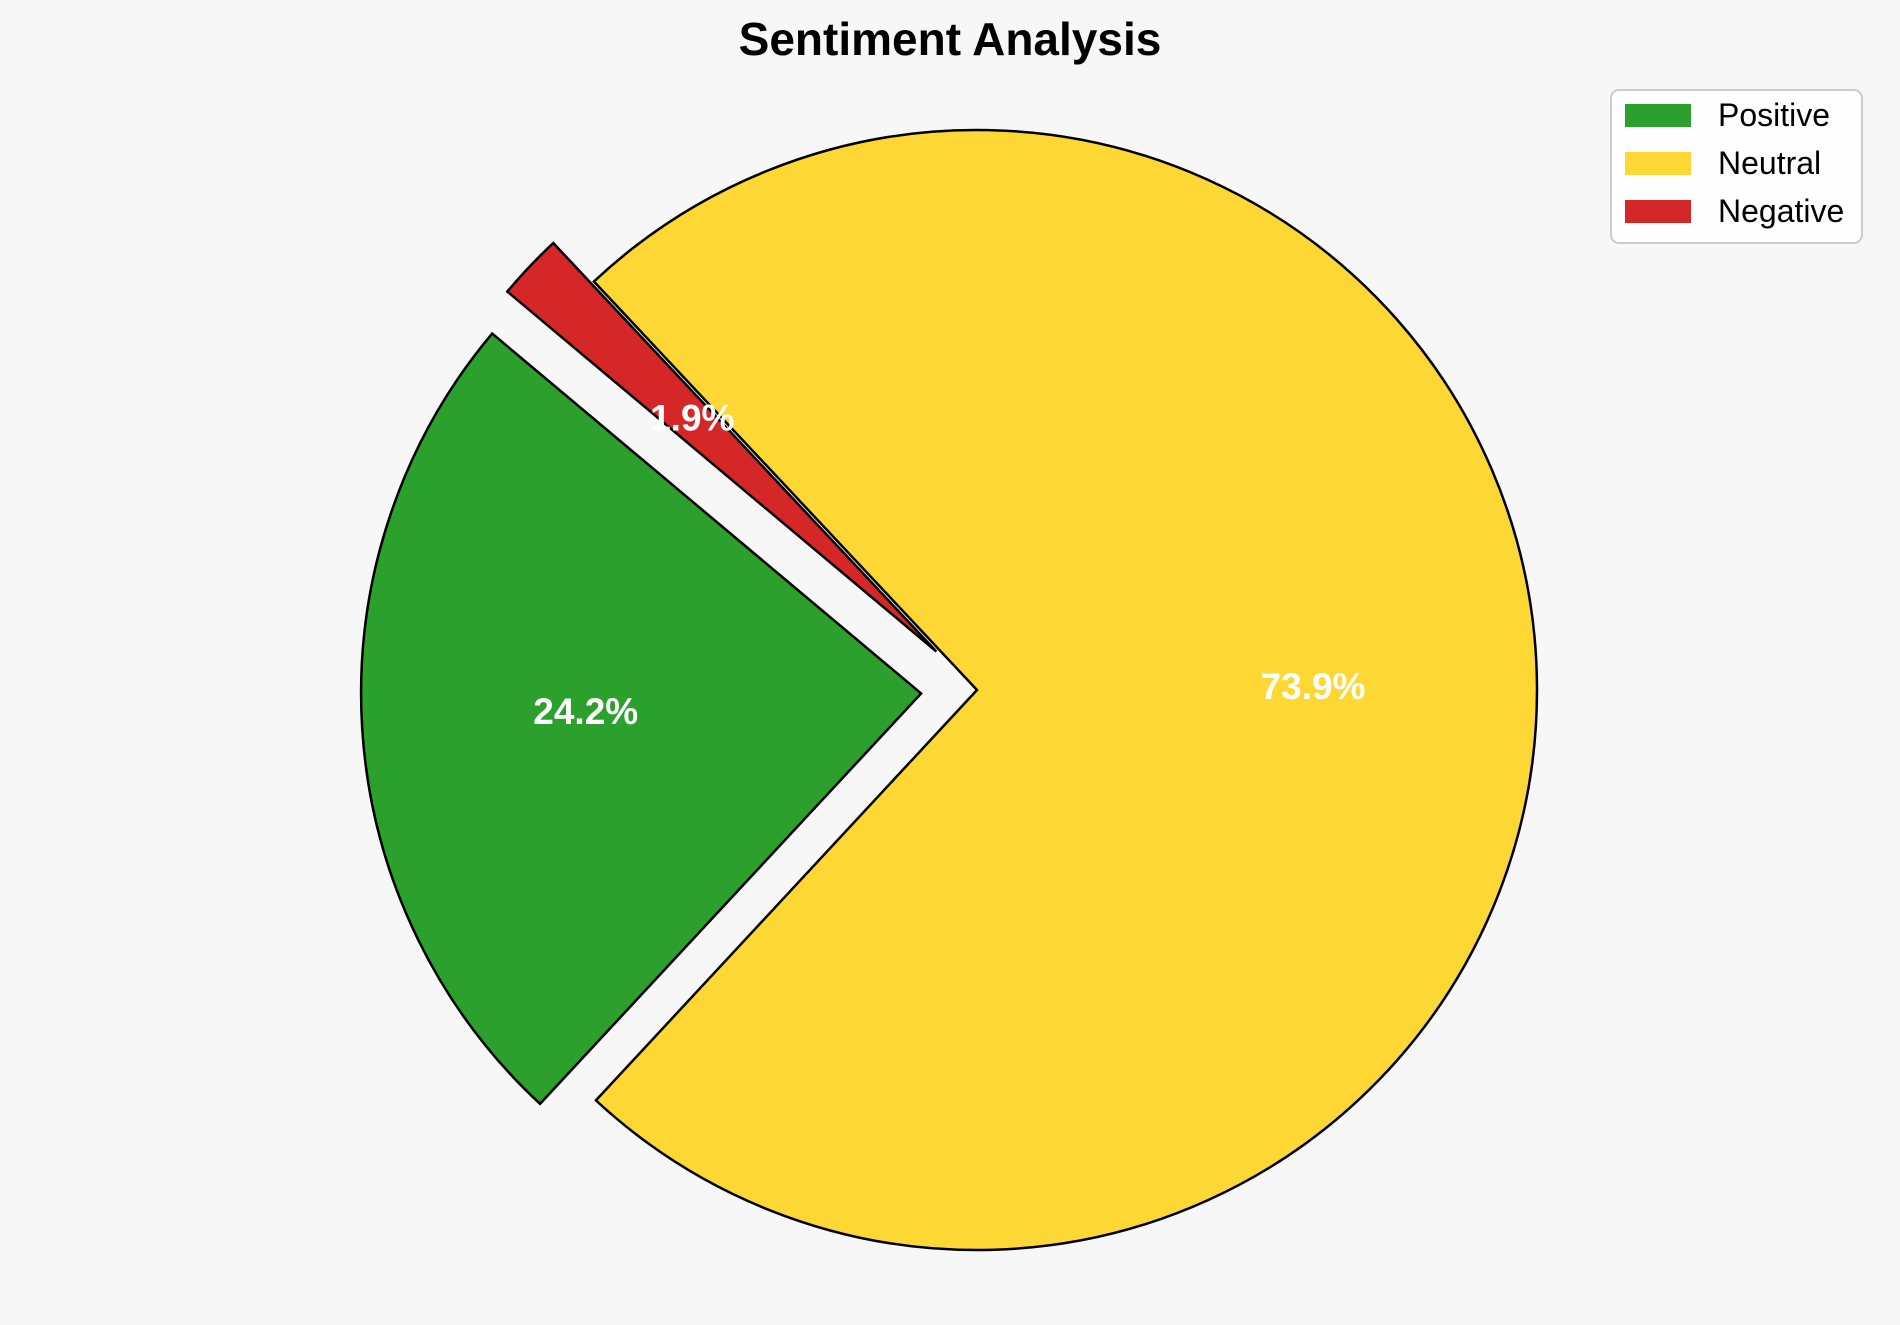 The width and height of the screenshot is (1900, 1325). What do you see at coordinates (1769, 163) in the screenshot?
I see `legend-label-neutral: Neutral` at bounding box center [1769, 163].